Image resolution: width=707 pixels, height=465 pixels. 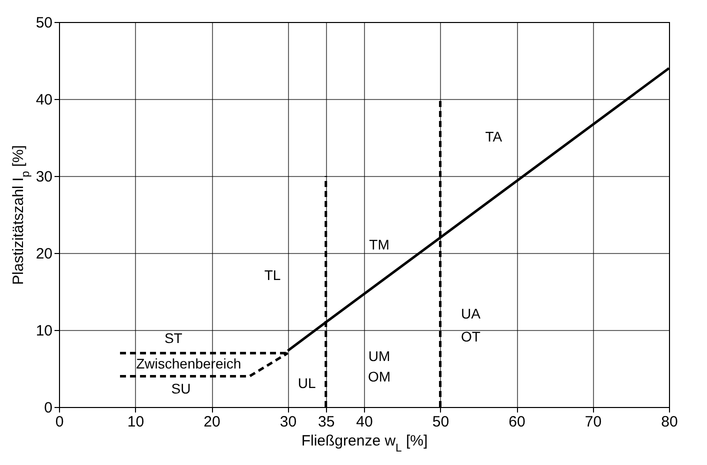 I want to click on annotation: UM, so click(x=379, y=356).